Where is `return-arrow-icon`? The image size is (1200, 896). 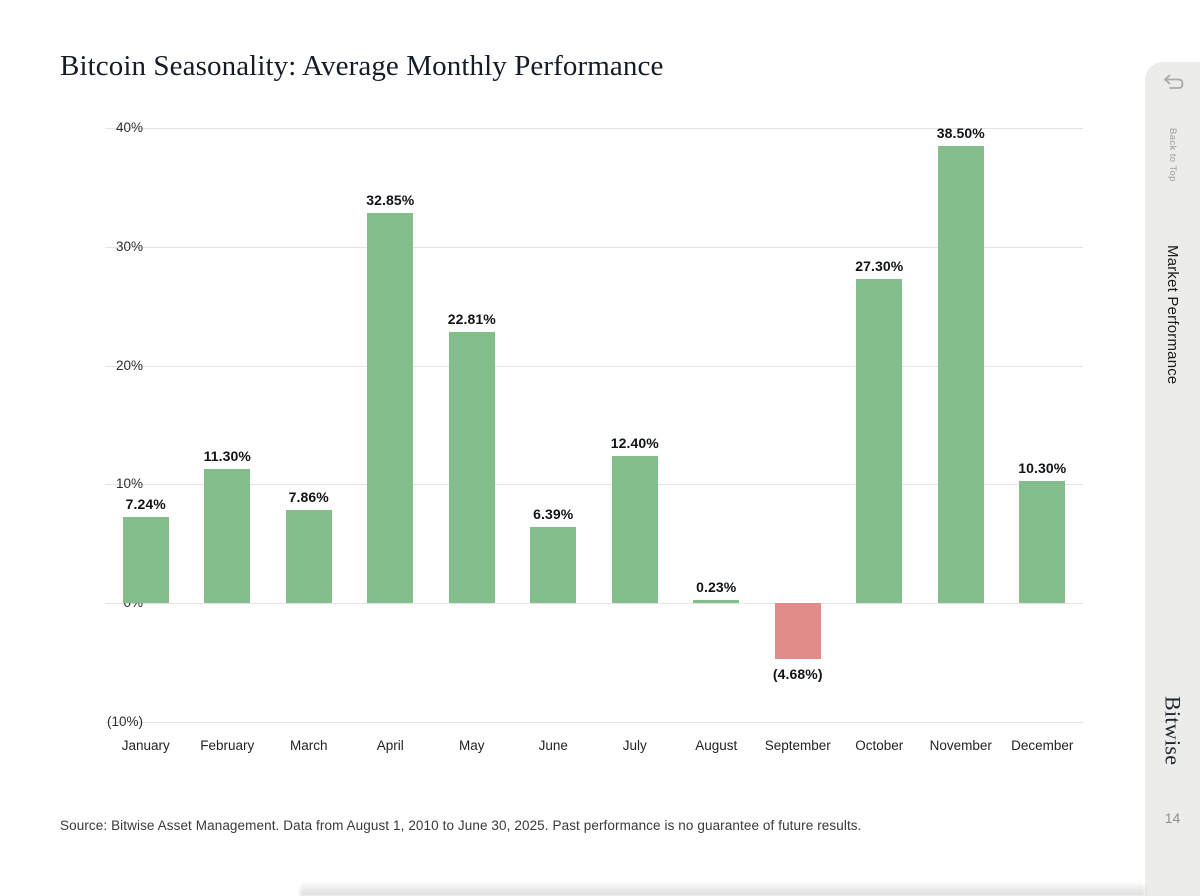
return-arrow-icon is located at coordinates (1173, 84).